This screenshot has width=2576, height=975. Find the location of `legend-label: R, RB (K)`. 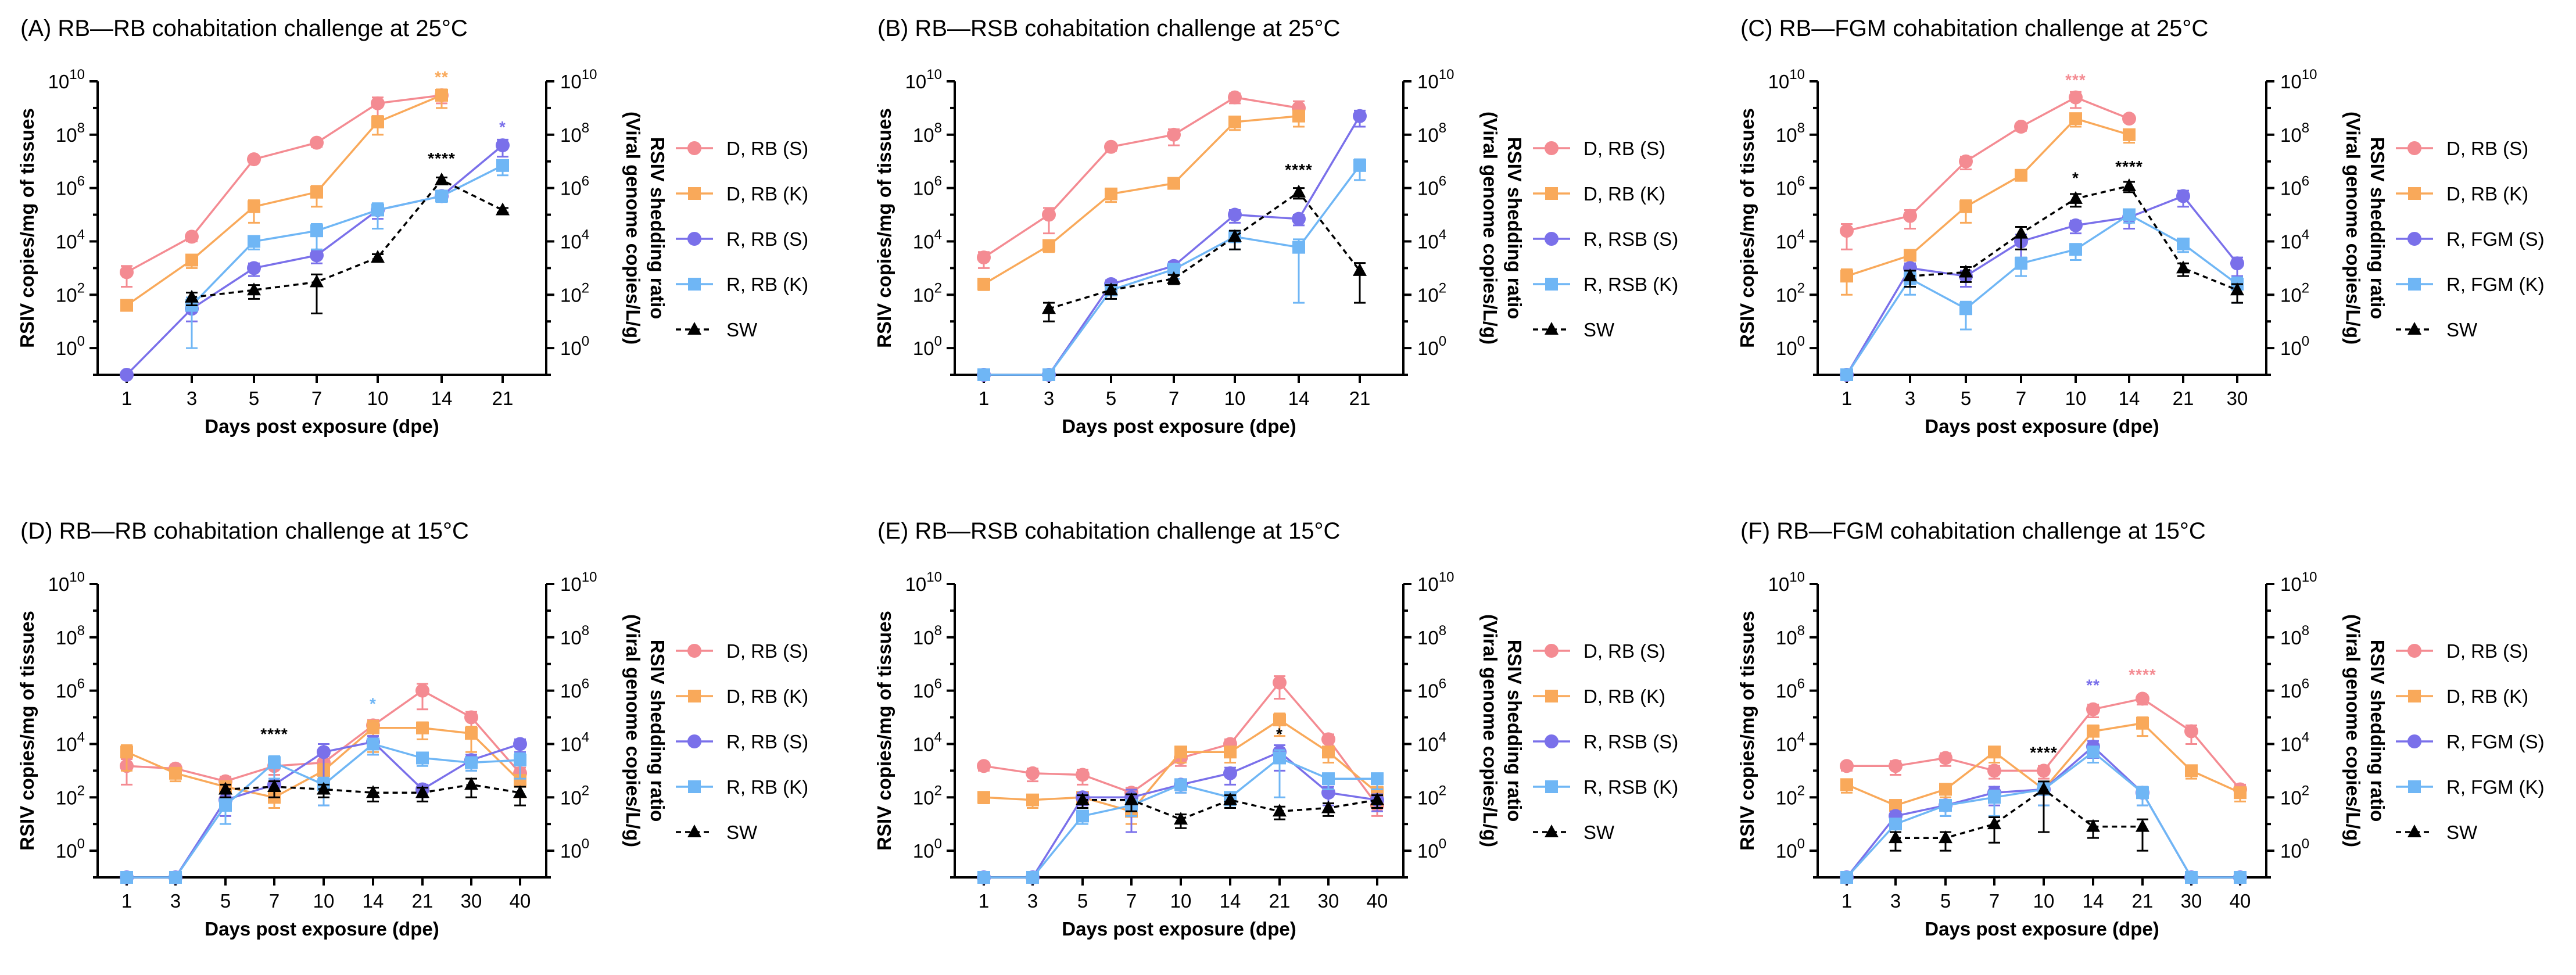

legend-label: R, RB (K) is located at coordinates (767, 787).